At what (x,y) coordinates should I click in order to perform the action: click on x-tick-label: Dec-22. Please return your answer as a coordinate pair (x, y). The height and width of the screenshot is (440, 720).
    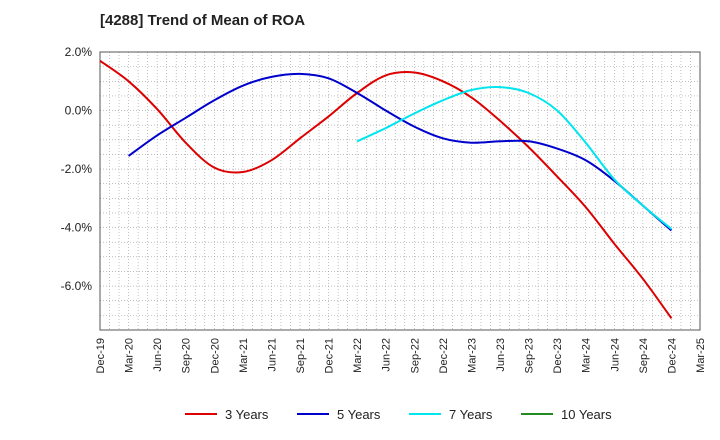
    Looking at the image, I should click on (444, 355).